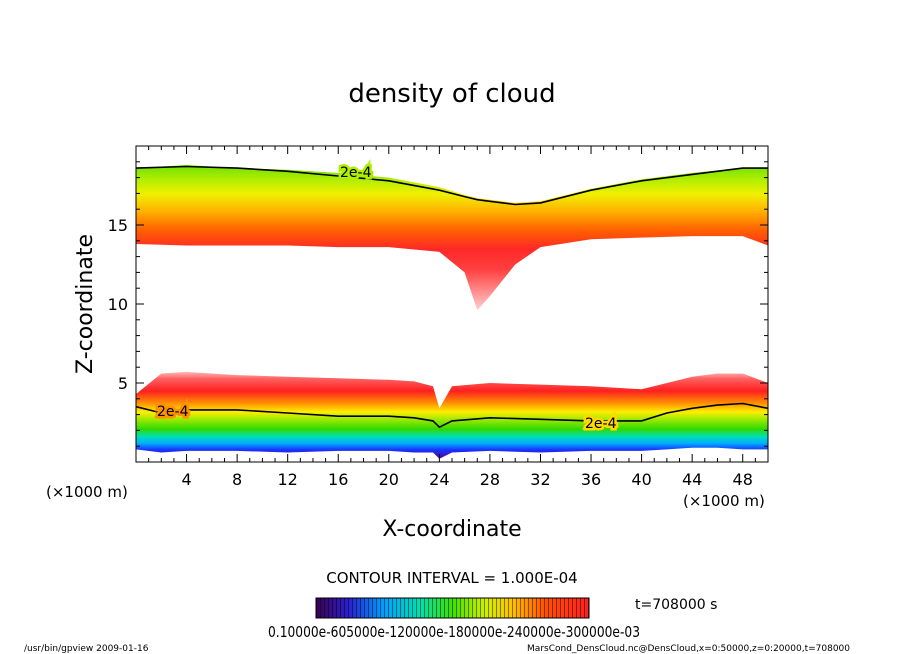 This screenshot has width=904, height=654. Describe the element at coordinates (452, 608) in the screenshot. I see `colorbar` at that location.